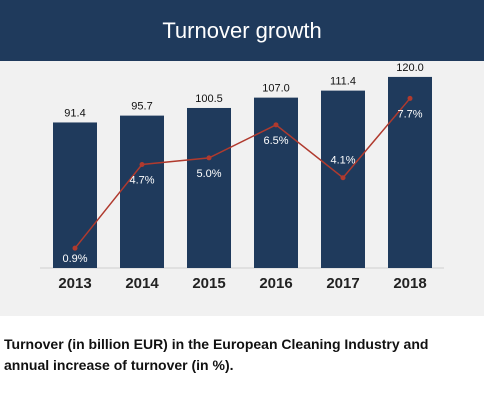  Describe the element at coordinates (208, 174) in the screenshot. I see `growth-label-2015: 5.0%` at that location.